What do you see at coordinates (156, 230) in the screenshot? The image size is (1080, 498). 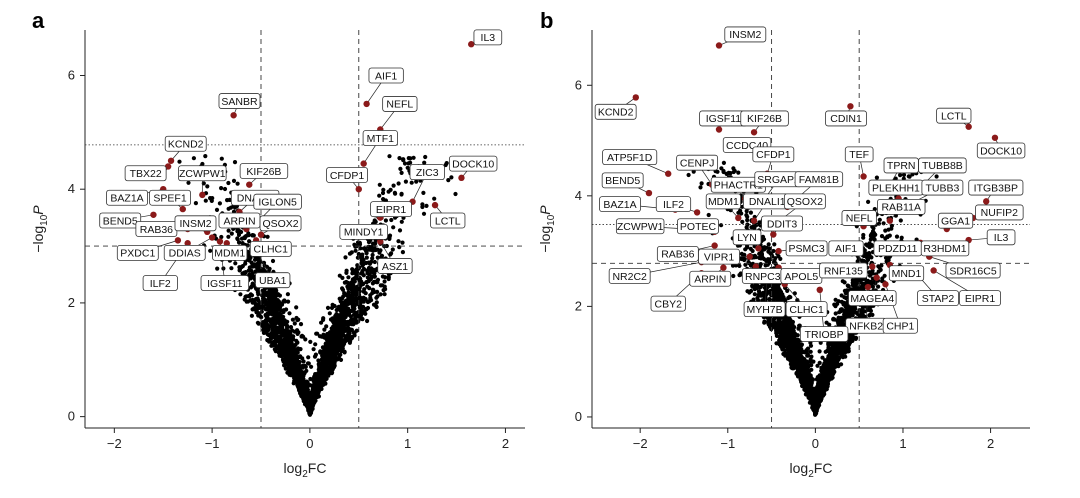 I see `gene-label-text: RAB36` at bounding box center [156, 230].